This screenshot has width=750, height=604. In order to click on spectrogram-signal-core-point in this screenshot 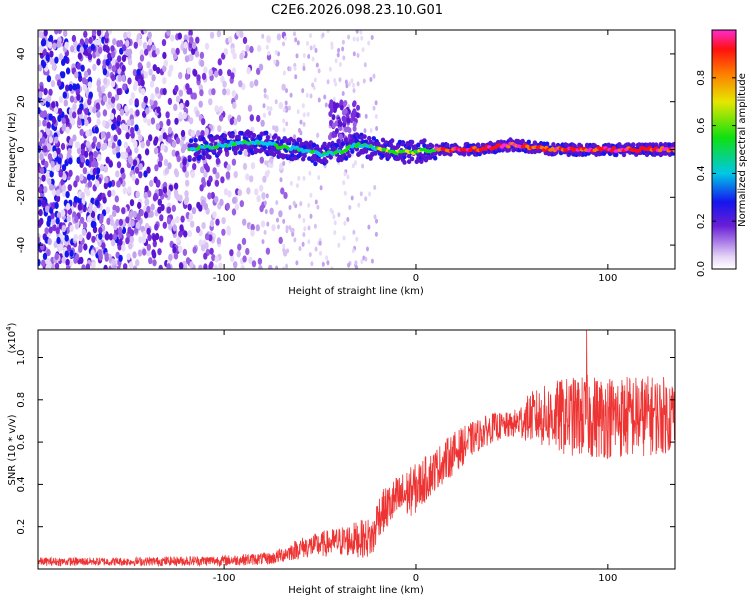, I will do `click(346, 150)`.